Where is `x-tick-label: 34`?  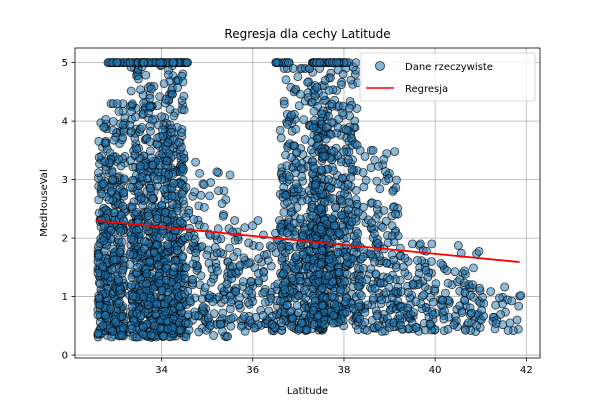 x-tick-label: 34 is located at coordinates (161, 370).